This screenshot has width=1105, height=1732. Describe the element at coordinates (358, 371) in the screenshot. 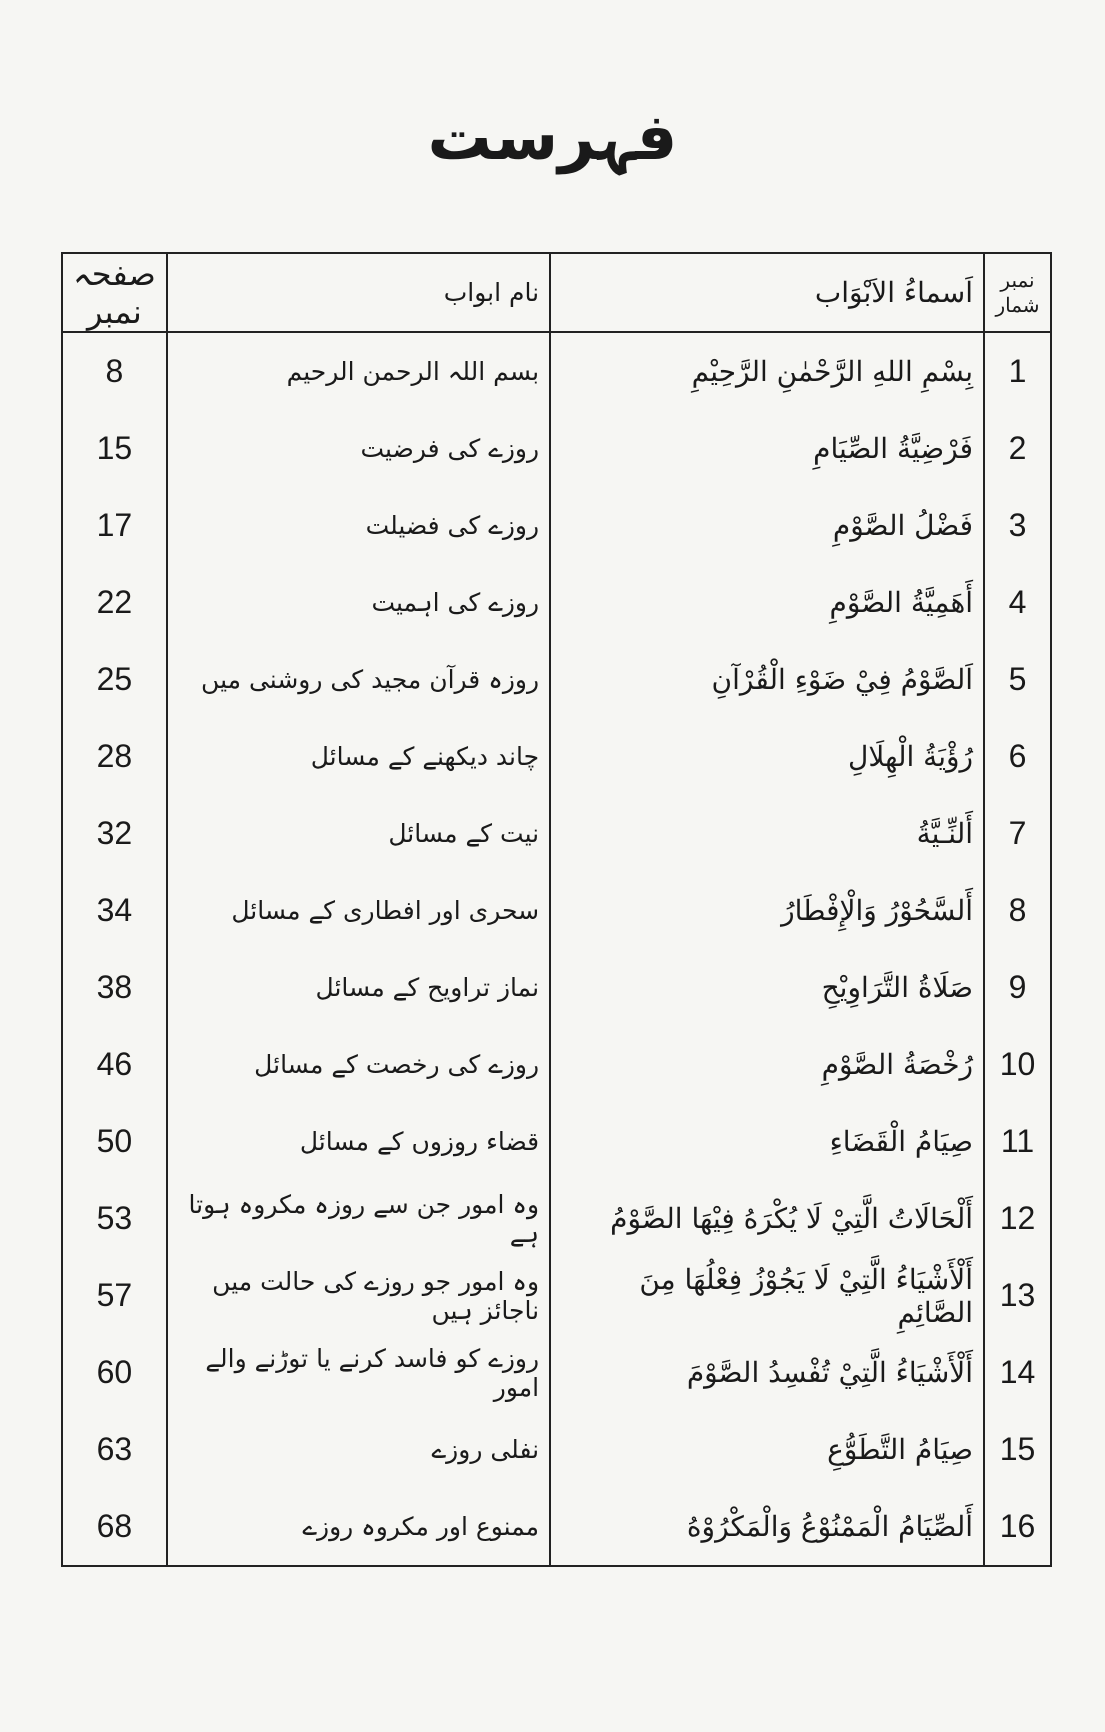

I see `chapter-urdu: بسم اللہ الرحمن الرحیم` at that location.